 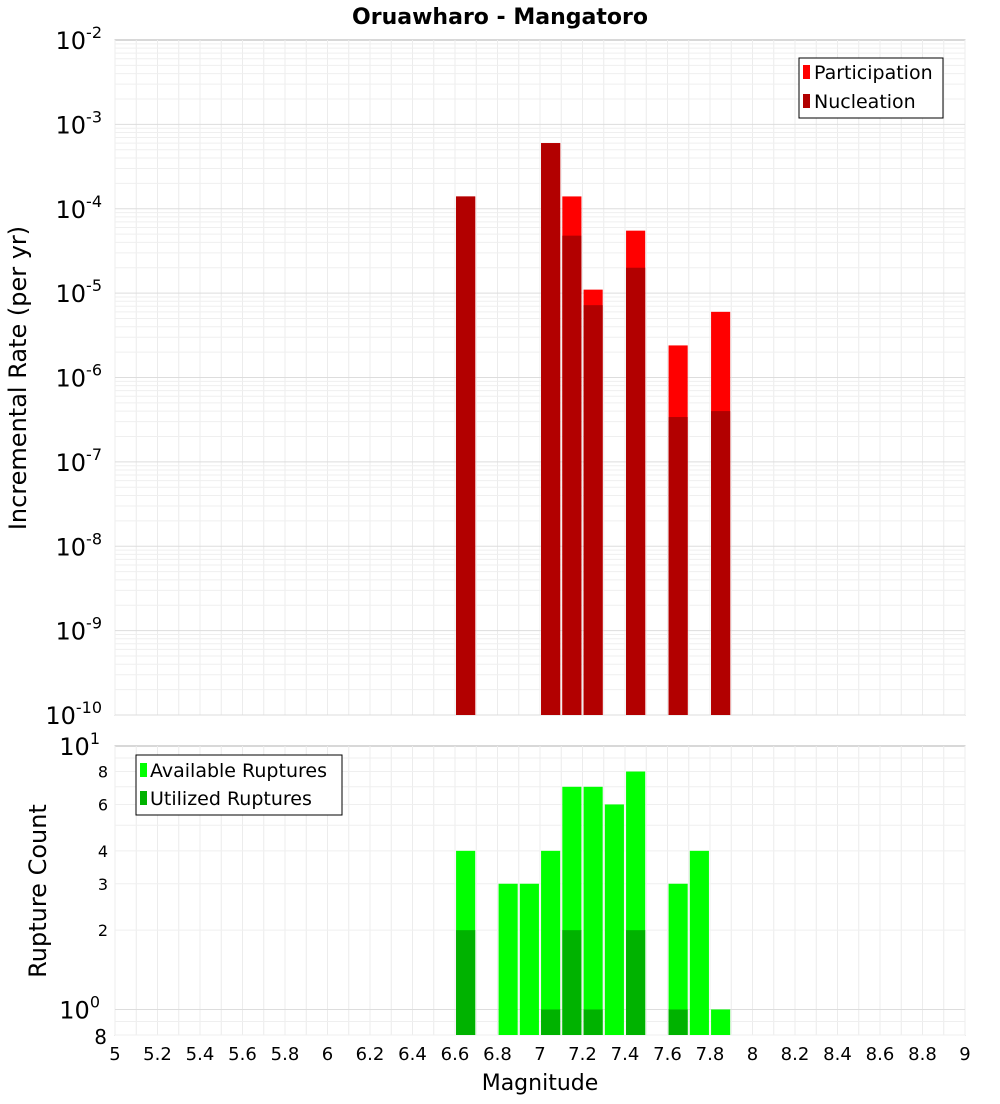 What do you see at coordinates (79, 1008) in the screenshot?
I see `count-y-tick-label: 10⁰` at bounding box center [79, 1008].